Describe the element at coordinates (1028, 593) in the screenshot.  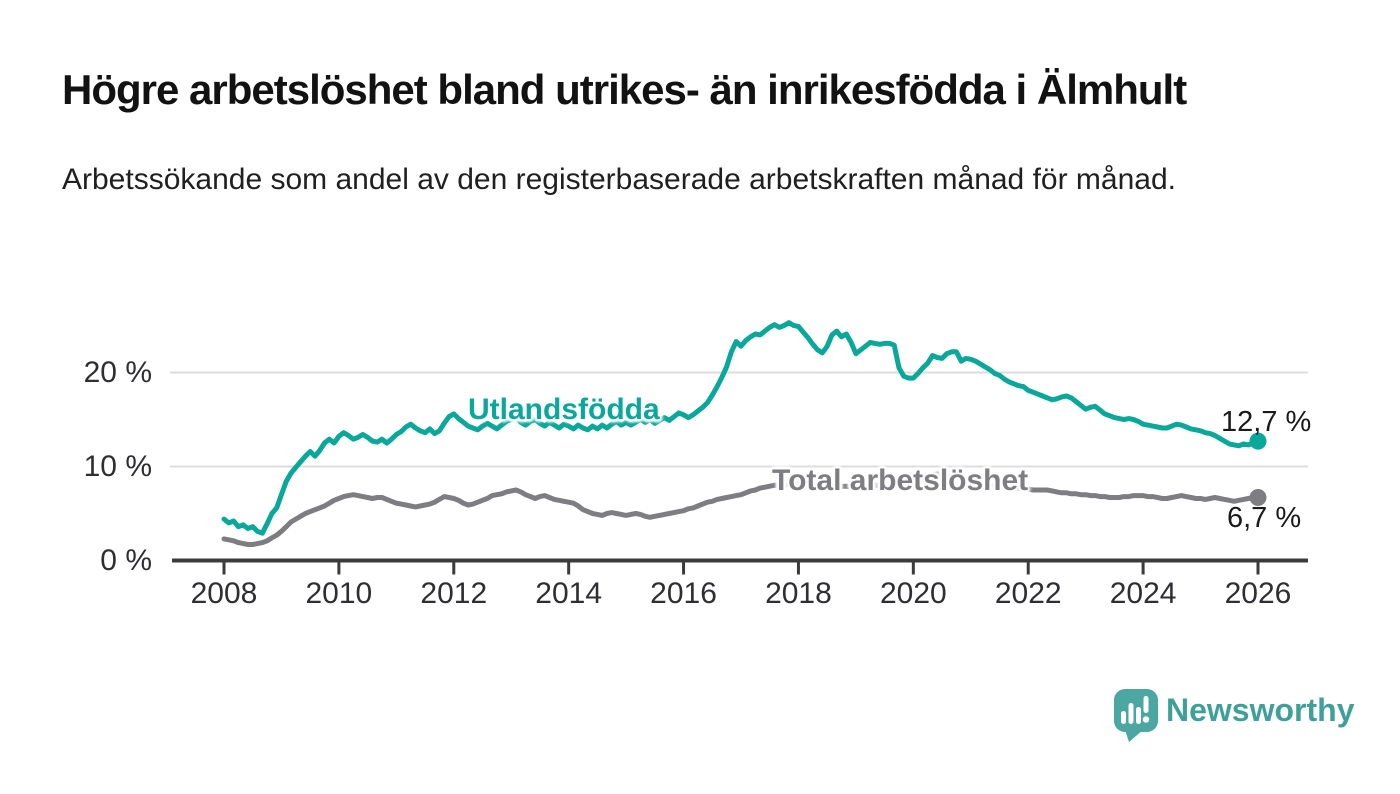
I see `x-axis-label-2022: 2022` at that location.